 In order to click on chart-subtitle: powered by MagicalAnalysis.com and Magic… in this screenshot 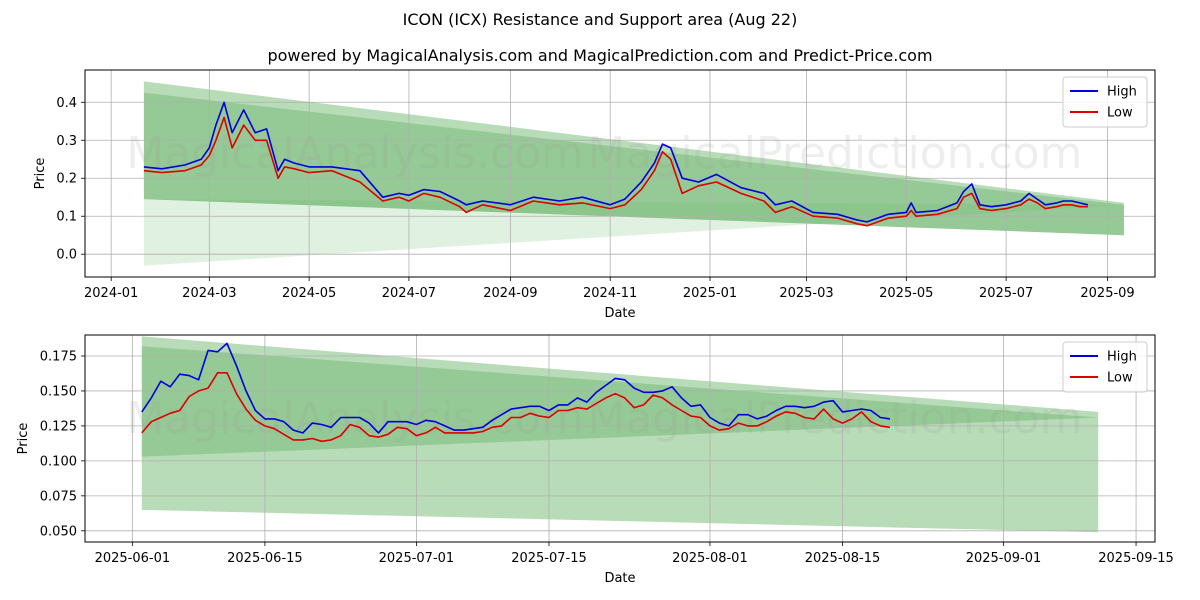, I will do `click(600, 55)`.